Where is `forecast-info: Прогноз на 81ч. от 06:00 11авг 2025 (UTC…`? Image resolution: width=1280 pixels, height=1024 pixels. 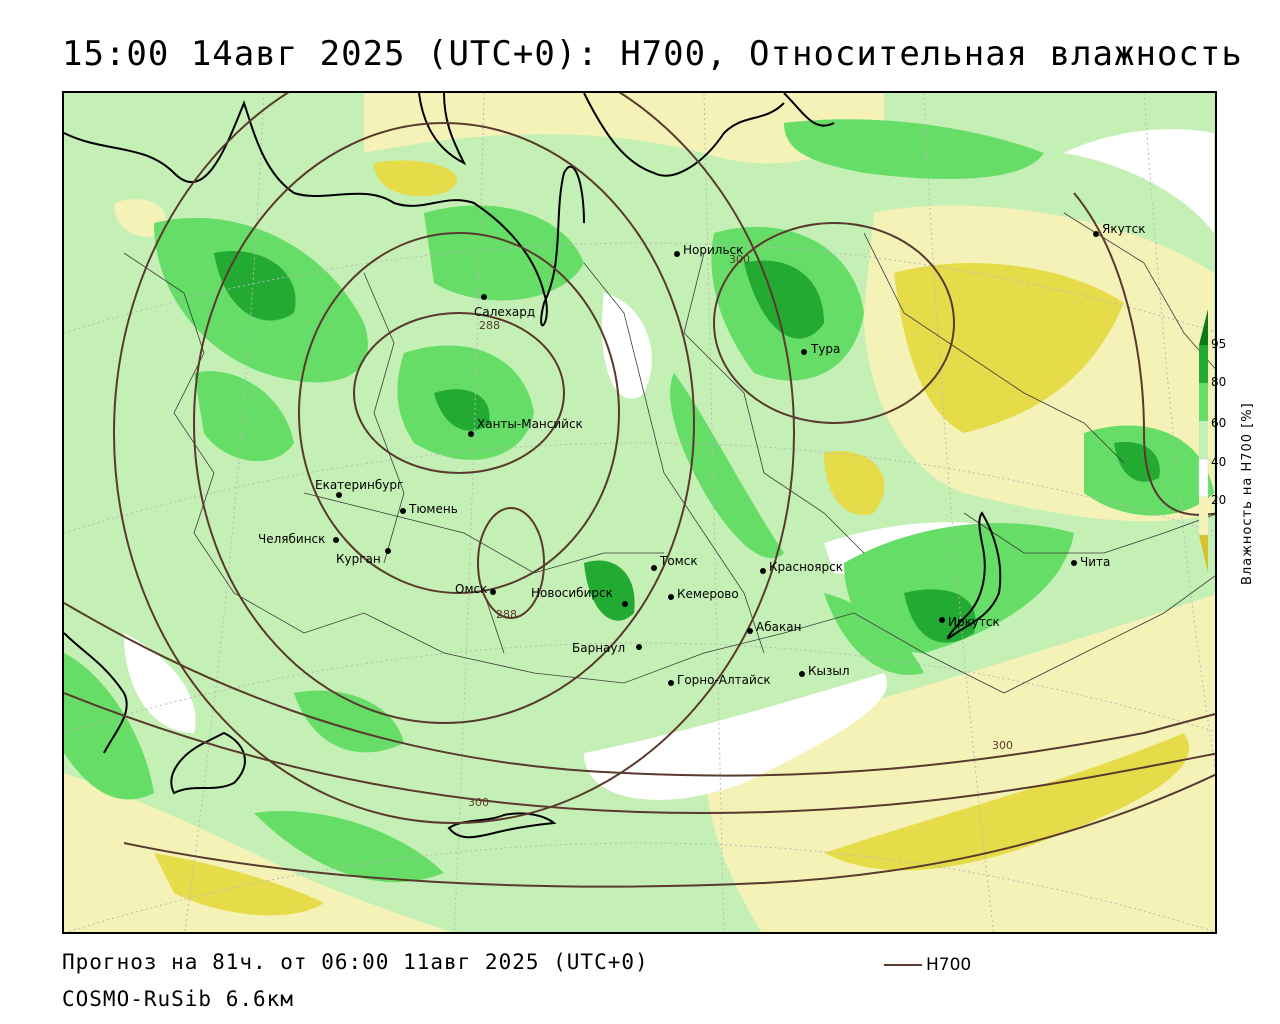
forecast-info: Прогноз на 81ч. от 06:00 11авг 2025 (UTC… is located at coordinates (355, 962).